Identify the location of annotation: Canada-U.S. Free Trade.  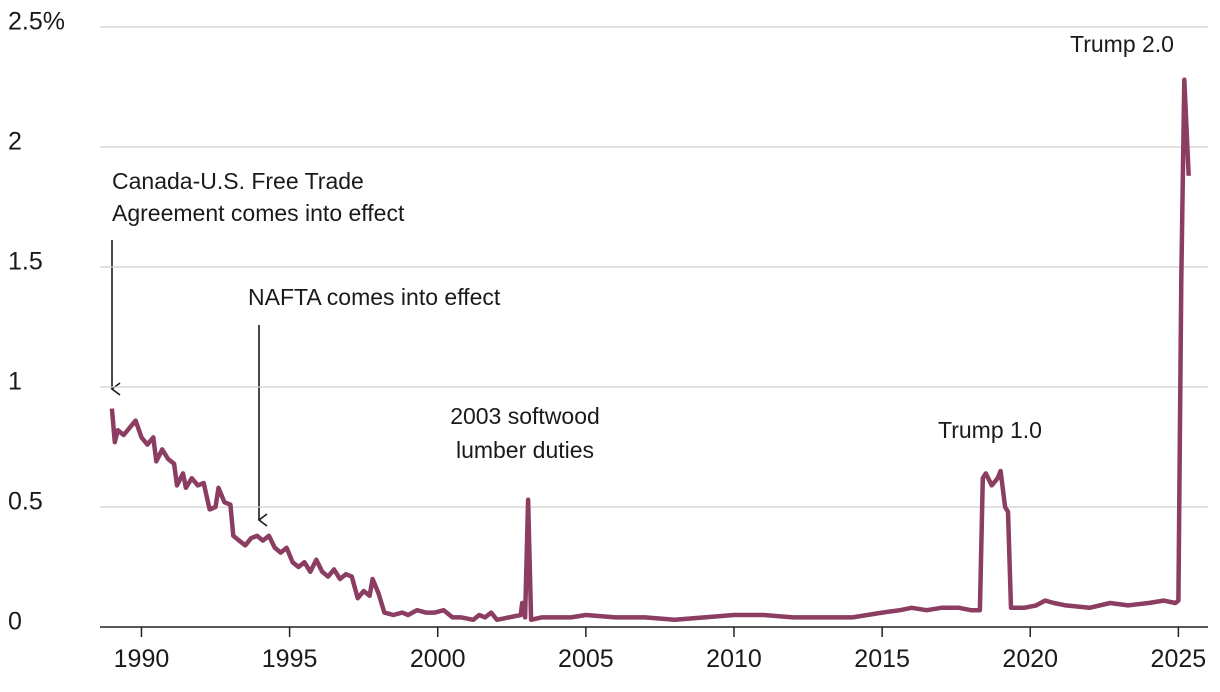
(238, 181).